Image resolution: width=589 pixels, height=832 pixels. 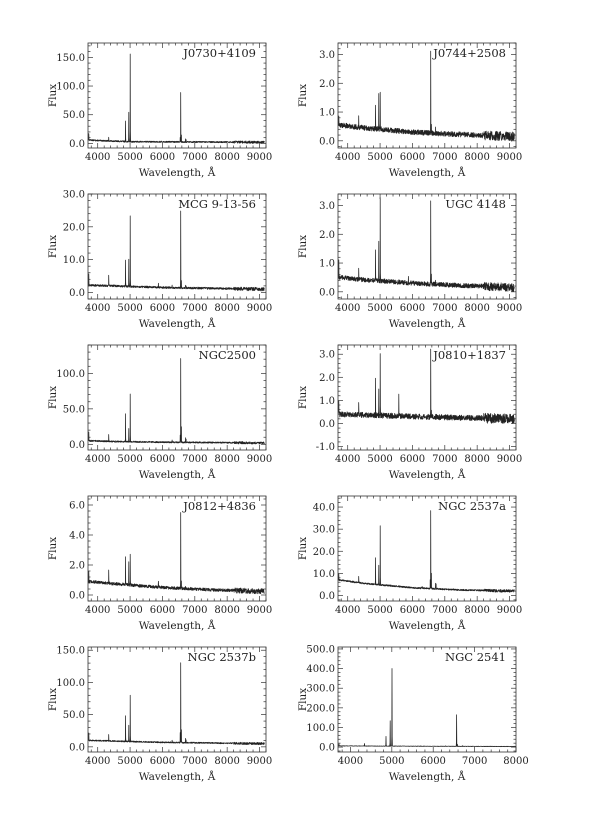 I want to click on panel-title: NGC2500, so click(x=227, y=355).